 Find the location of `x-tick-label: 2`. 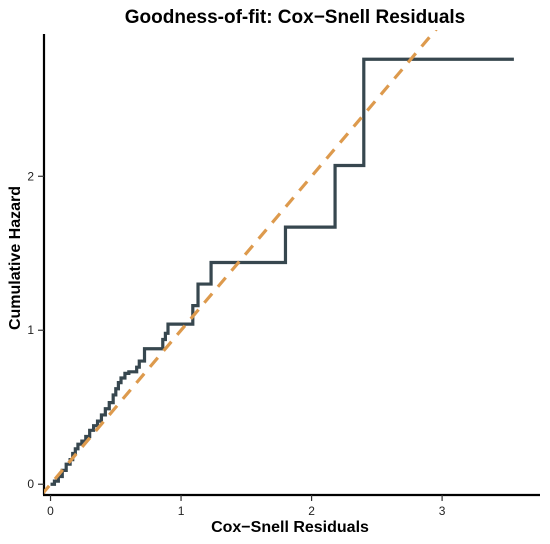

x-tick-label: 2 is located at coordinates (311, 511).